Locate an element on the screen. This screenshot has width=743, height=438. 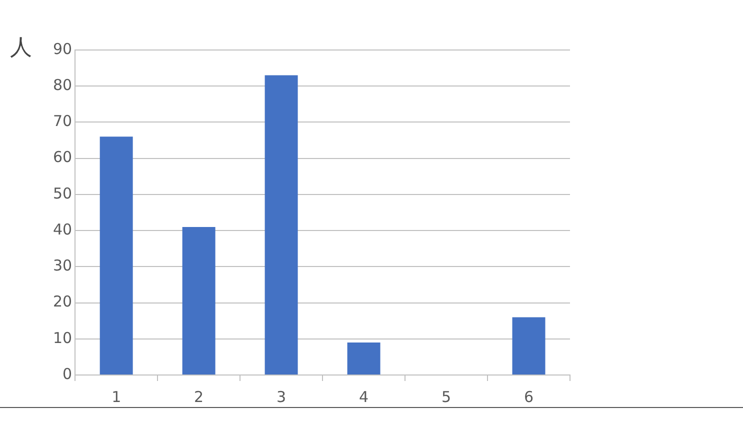
x-tick-label: 4 is located at coordinates (364, 397).